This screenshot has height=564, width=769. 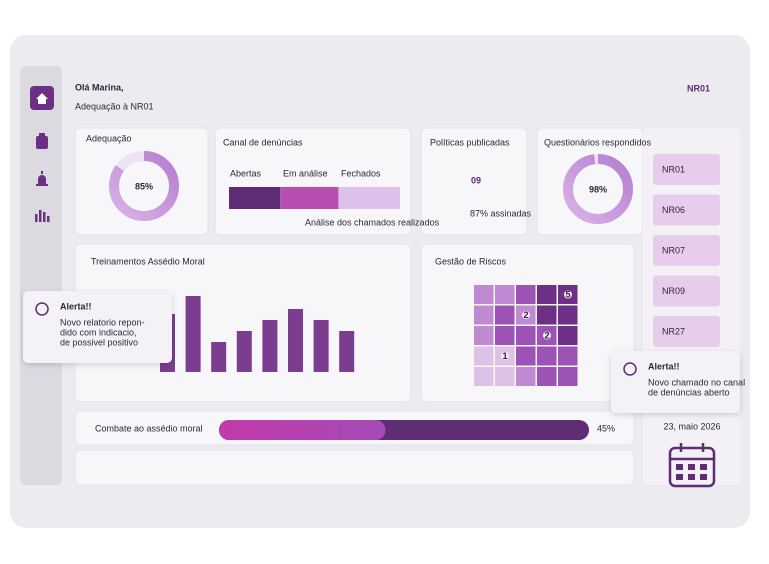 I want to click on date: 23, maio 2026, so click(x=691, y=426).